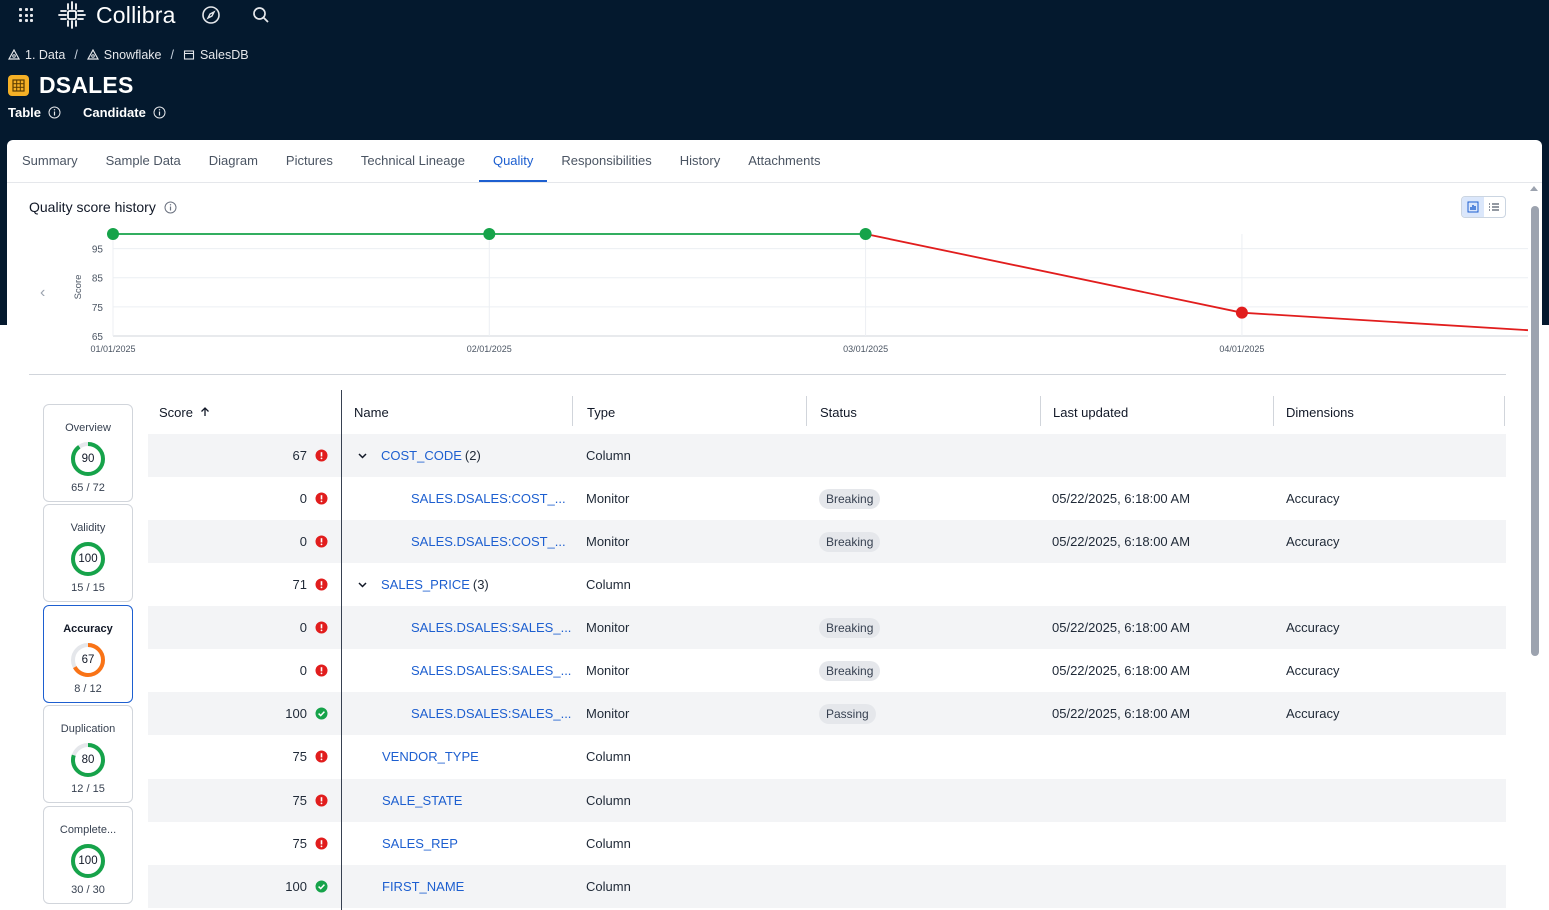  Describe the element at coordinates (189, 55) in the screenshot. I see `database-icon` at that location.